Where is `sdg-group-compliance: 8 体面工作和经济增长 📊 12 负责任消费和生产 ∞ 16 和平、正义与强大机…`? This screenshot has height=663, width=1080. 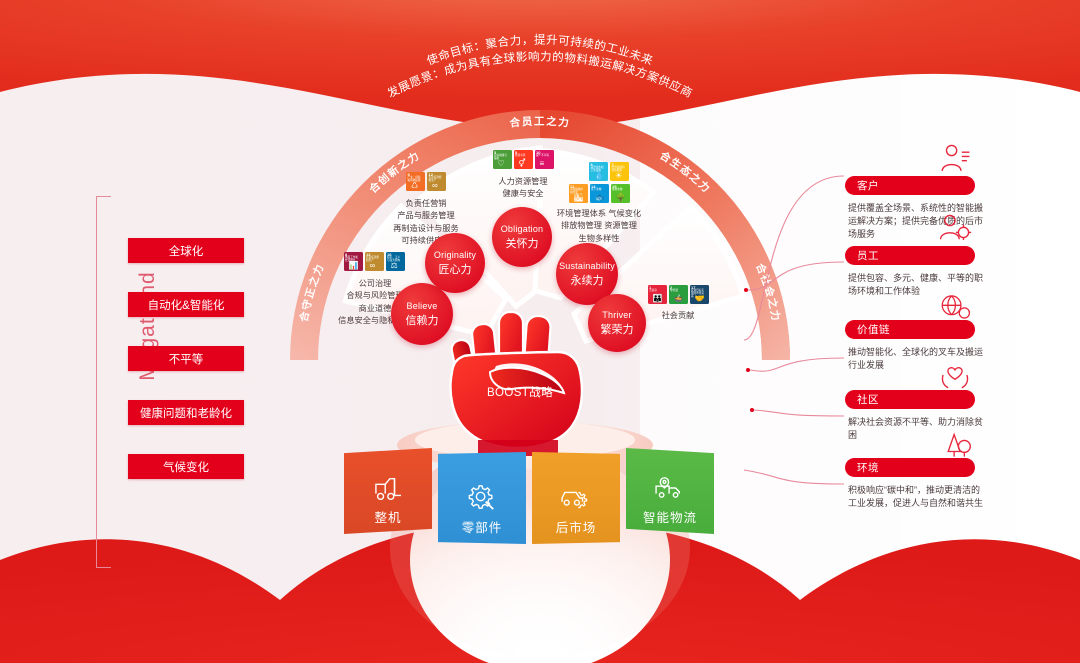
sdg-group-compliance: 8 体面工作和经济增长 📊 12 负责任消费和生产 ∞ 16 和平、正义与强大机… is located at coordinates (374, 261).